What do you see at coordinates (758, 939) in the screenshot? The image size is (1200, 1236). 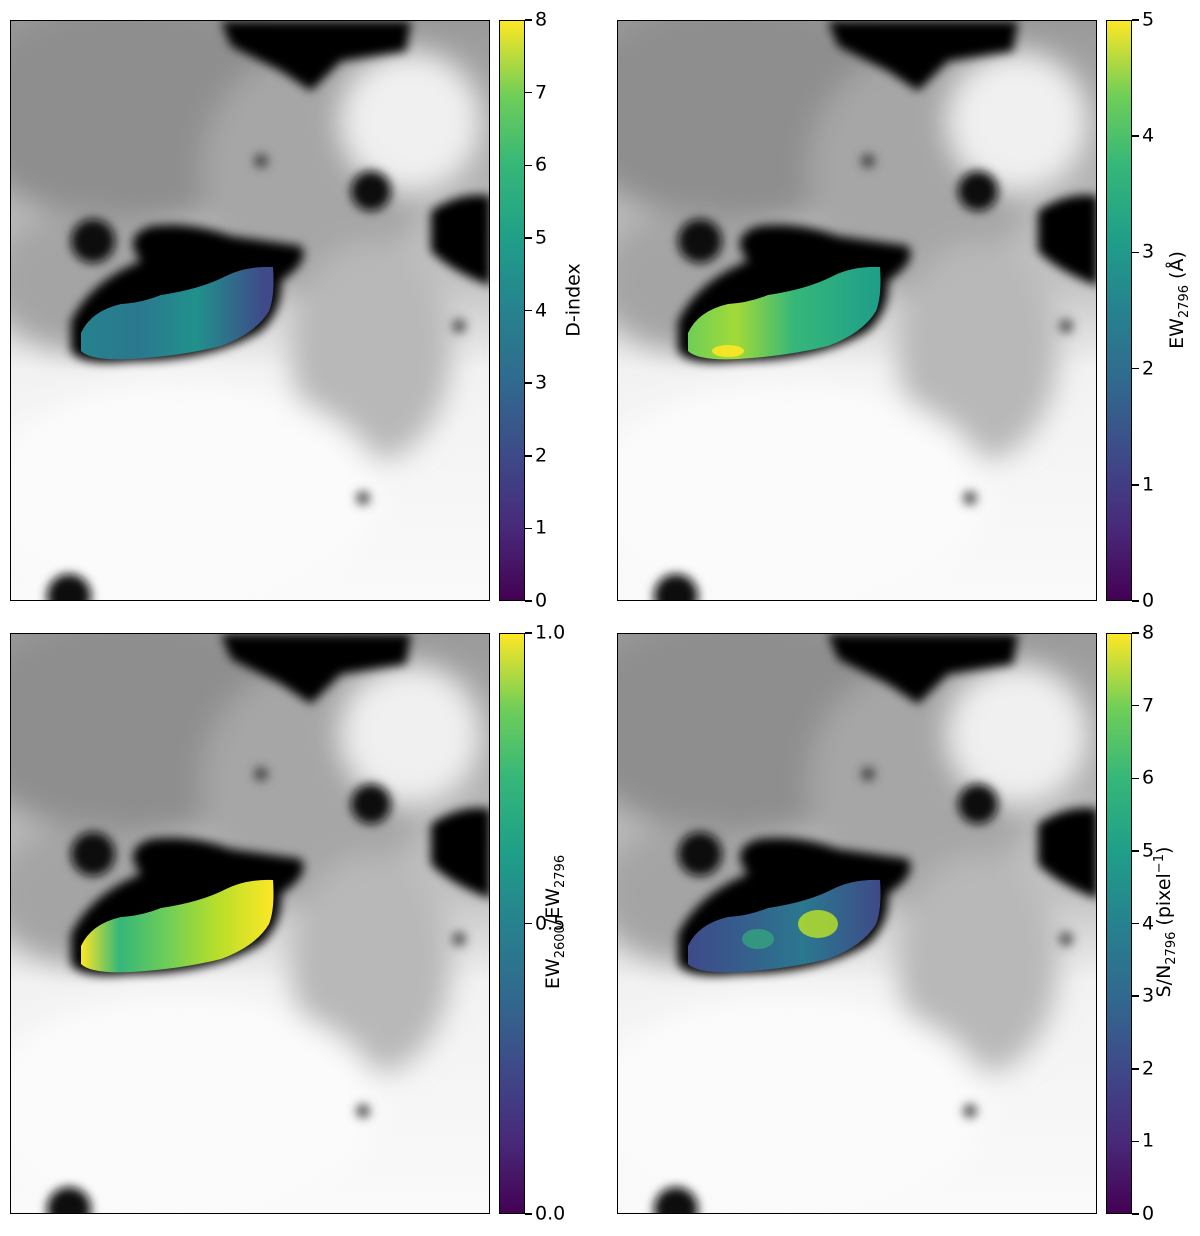 I see `sn-peak` at bounding box center [758, 939].